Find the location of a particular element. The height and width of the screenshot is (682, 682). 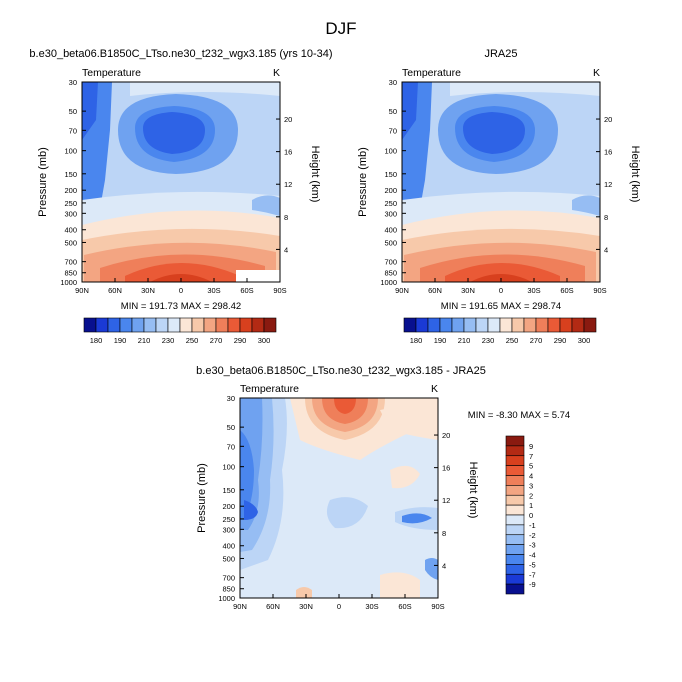

panel-1-ytick-label: 850 is located at coordinates (70, 273).